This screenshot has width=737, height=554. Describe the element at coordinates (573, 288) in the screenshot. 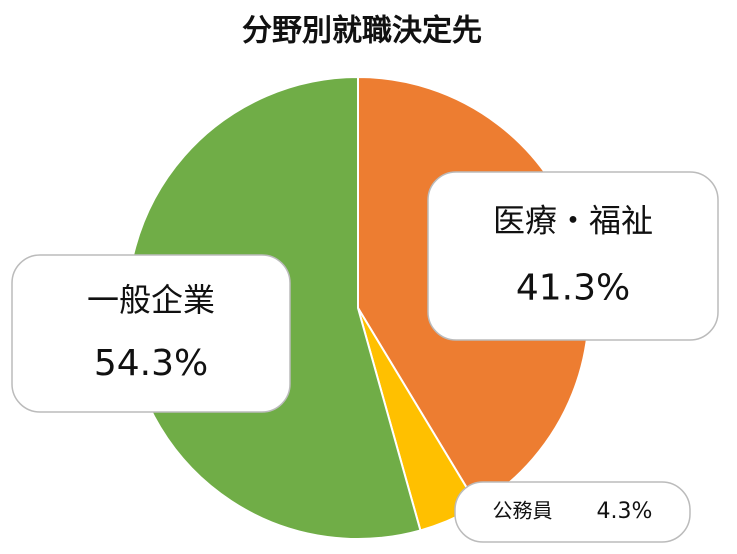

I see `value-label: 41.3%` at that location.